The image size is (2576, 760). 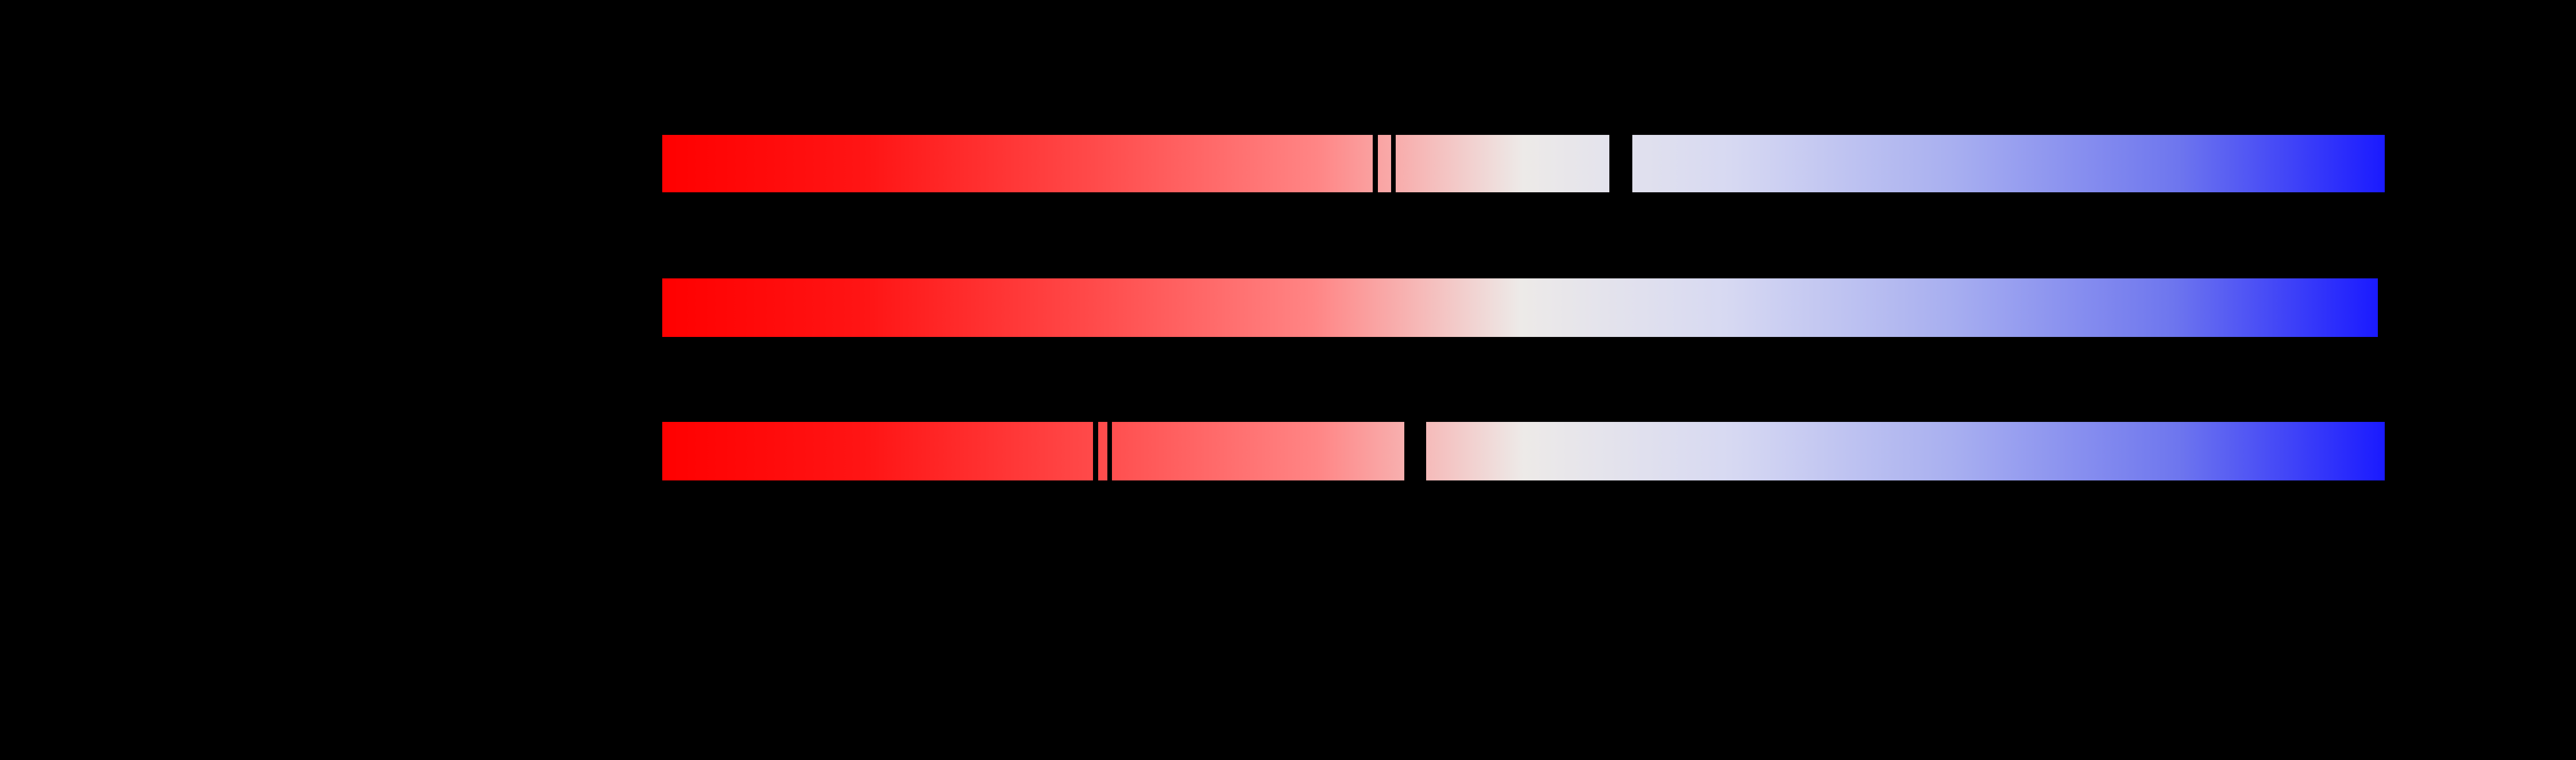 I want to click on colorbar-bottom, so click(x=1288, y=451).